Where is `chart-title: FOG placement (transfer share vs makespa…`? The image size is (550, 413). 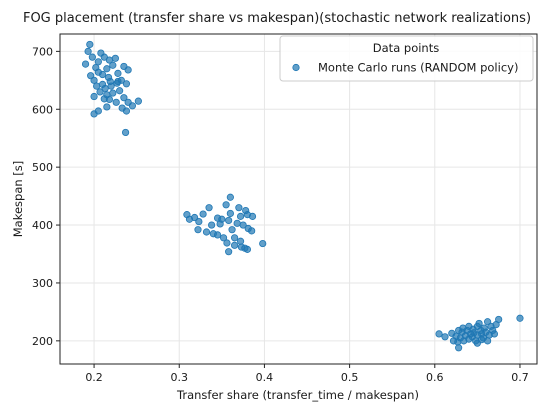
chart-title: FOG placement (transfer share vs makespa… is located at coordinates (277, 18).